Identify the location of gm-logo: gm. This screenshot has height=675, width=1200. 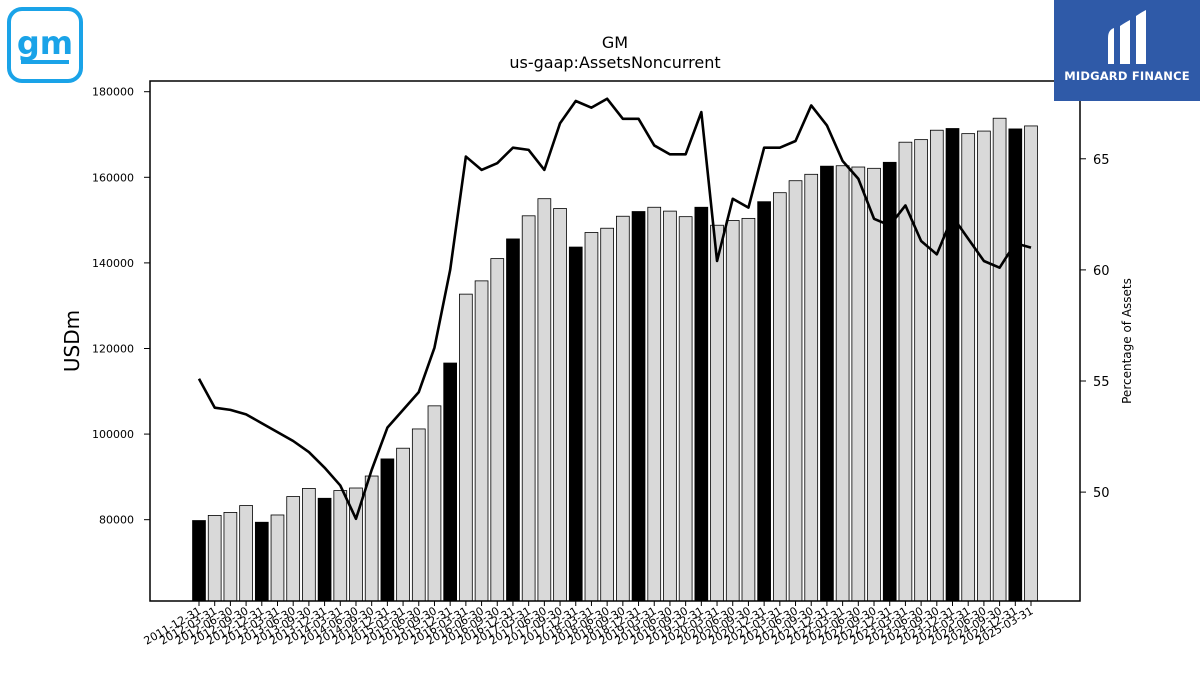
(45, 45).